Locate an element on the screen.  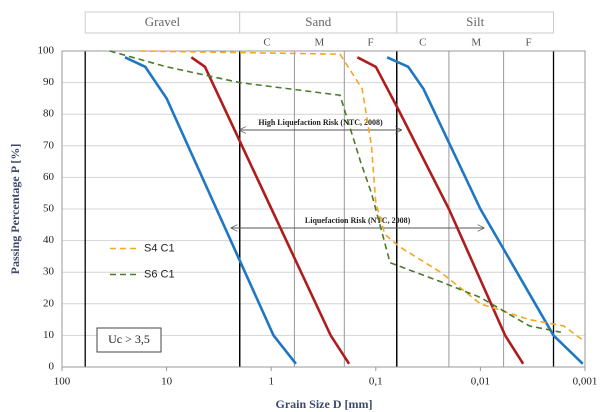
x-tick-label: 0,01 is located at coordinates (480, 382).